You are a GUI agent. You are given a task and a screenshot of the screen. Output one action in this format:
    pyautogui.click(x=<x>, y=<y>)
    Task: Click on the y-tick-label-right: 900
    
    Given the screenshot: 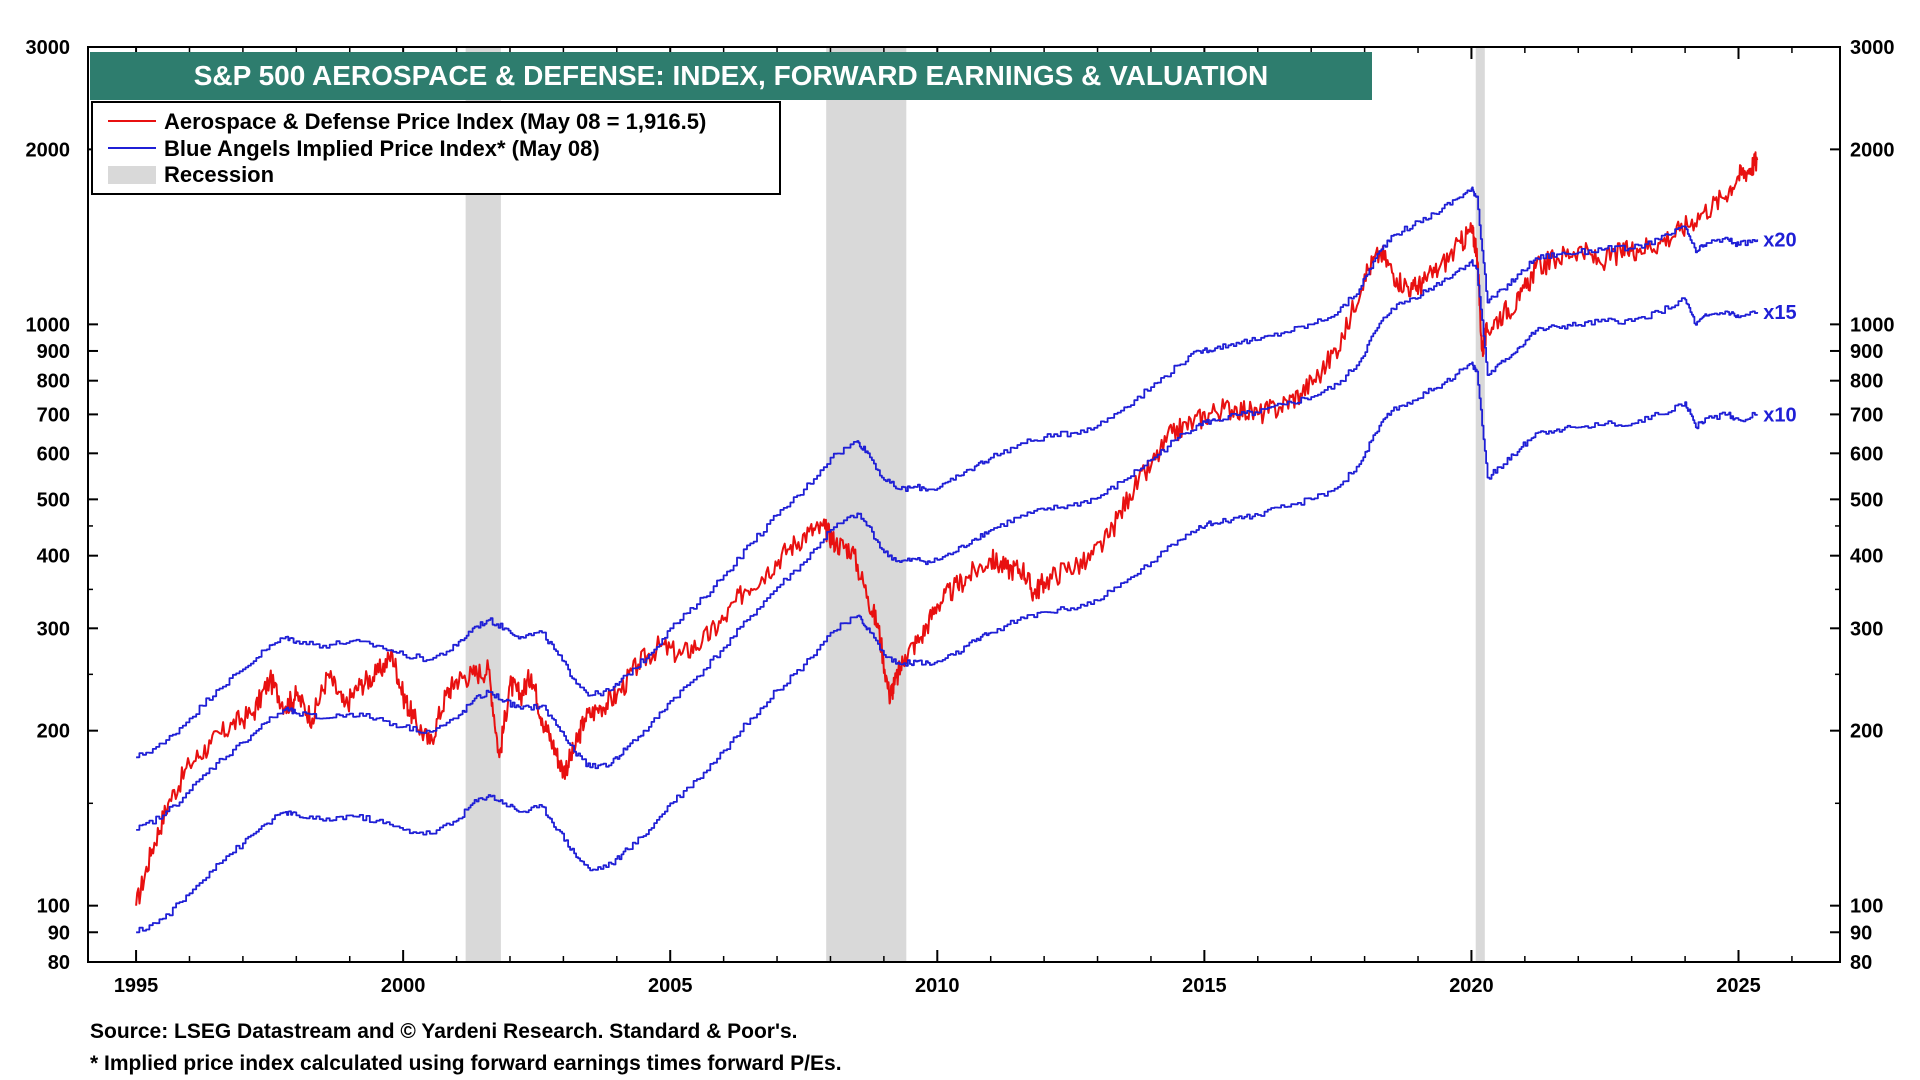 What is the action you would take?
    pyautogui.click(x=1866, y=352)
    